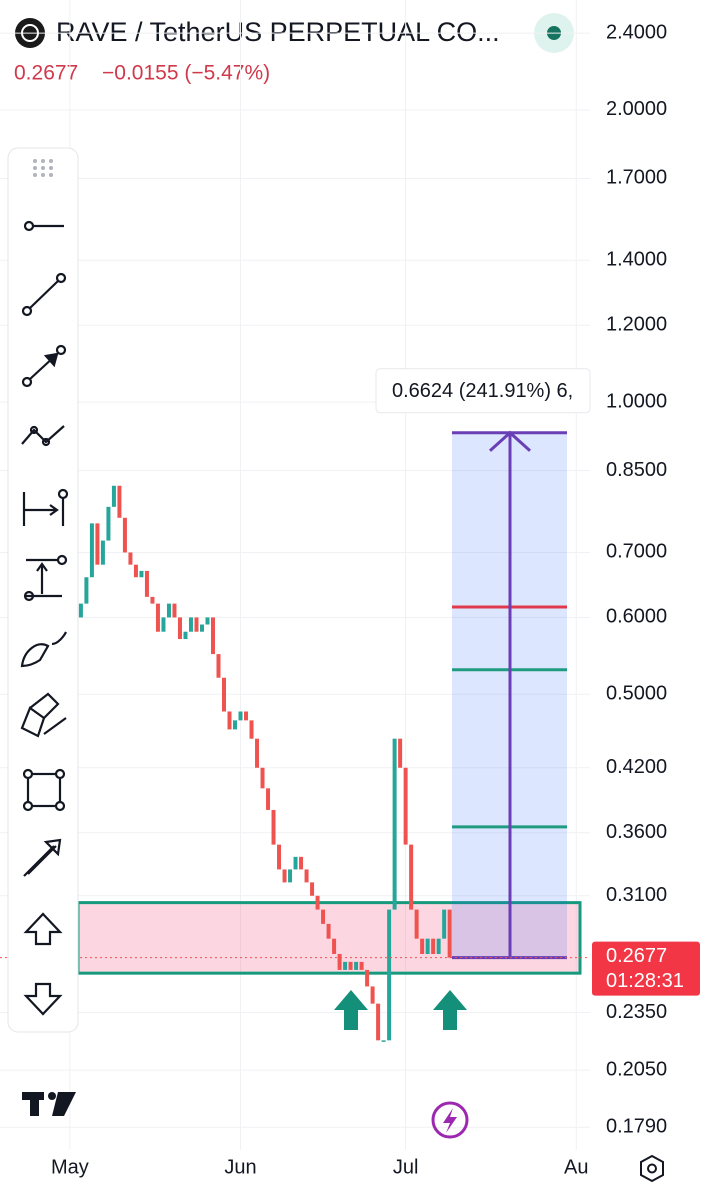 The image size is (712, 1200). What do you see at coordinates (636, 178) in the screenshot?
I see `y-tick-label: 1.7000` at bounding box center [636, 178].